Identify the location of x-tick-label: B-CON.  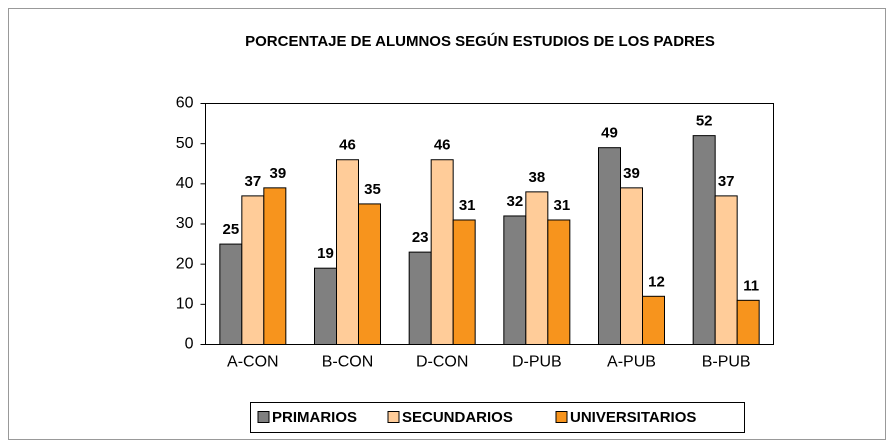
(348, 362).